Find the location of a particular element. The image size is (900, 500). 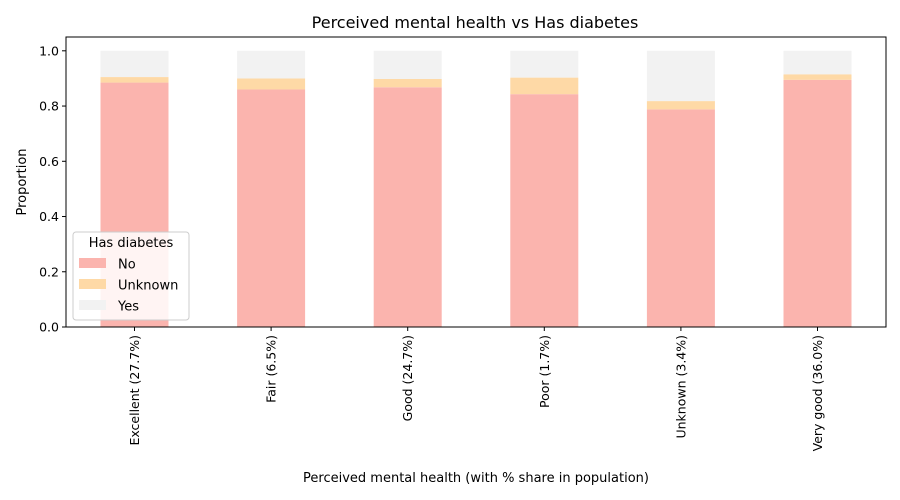

x-tick-label: Fair (6.5%) is located at coordinates (271, 369).